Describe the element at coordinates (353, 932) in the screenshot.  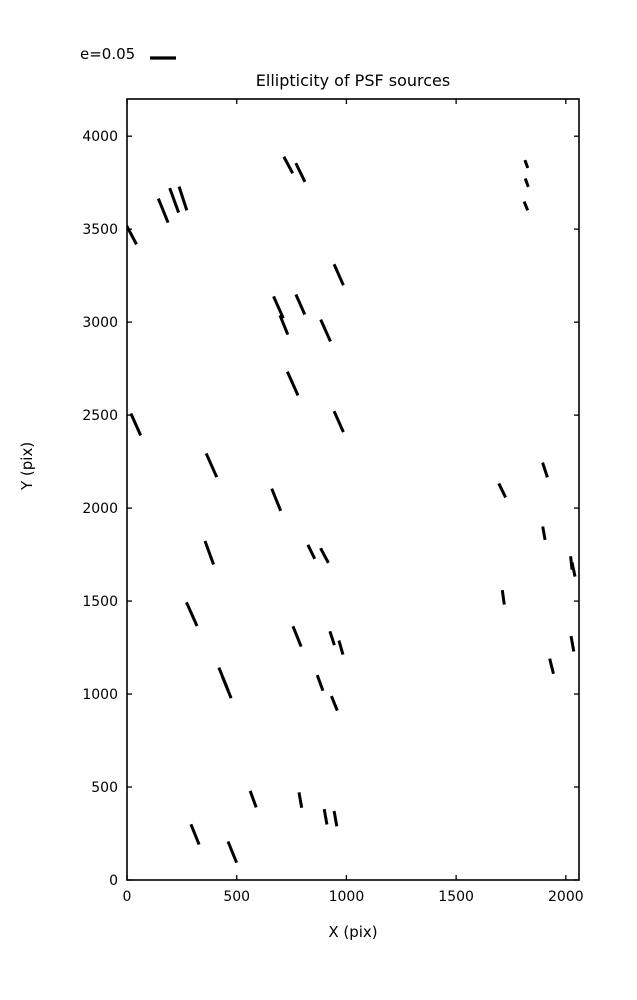
I see `x-axis-label: X (pix)` at that location.